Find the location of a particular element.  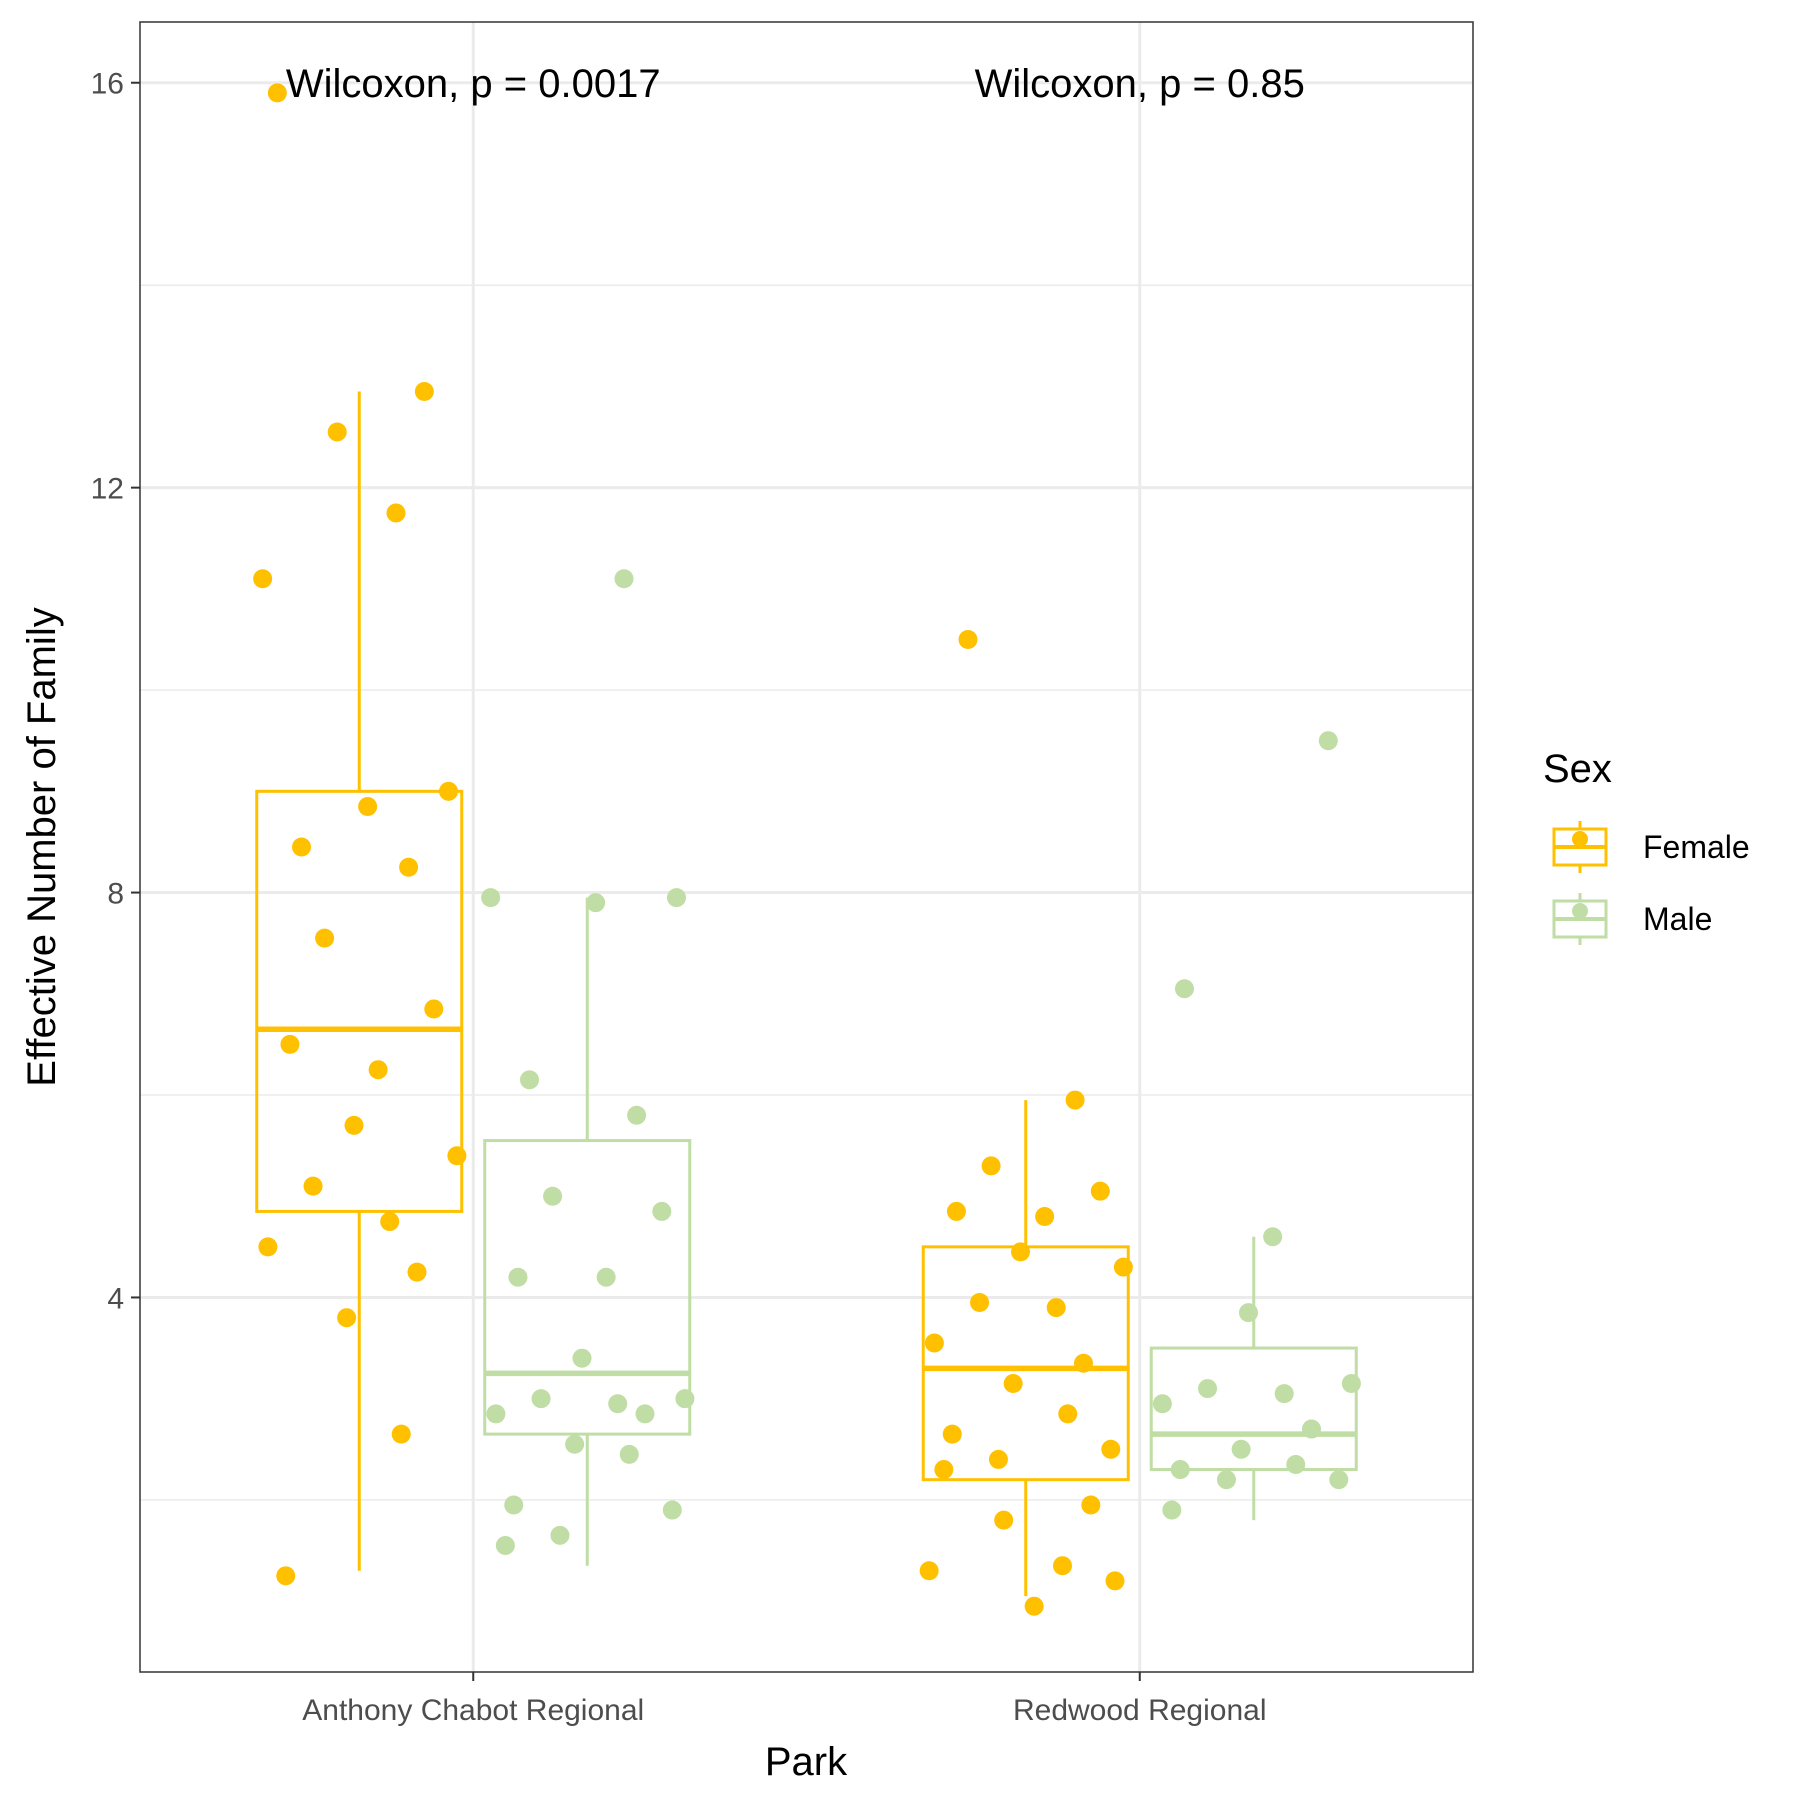

x-tick-label: Anthony Chabot Regional is located at coordinates (473, 1710).